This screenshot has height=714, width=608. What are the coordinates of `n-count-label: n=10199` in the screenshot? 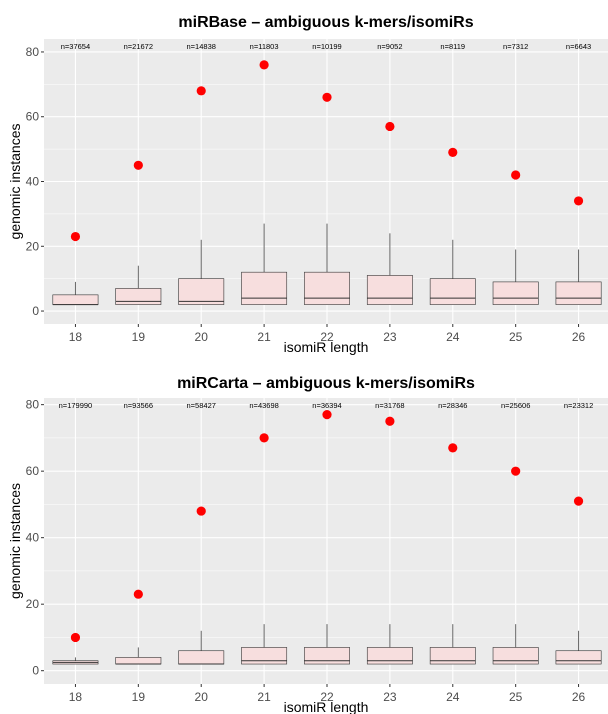 It's located at (326, 46).